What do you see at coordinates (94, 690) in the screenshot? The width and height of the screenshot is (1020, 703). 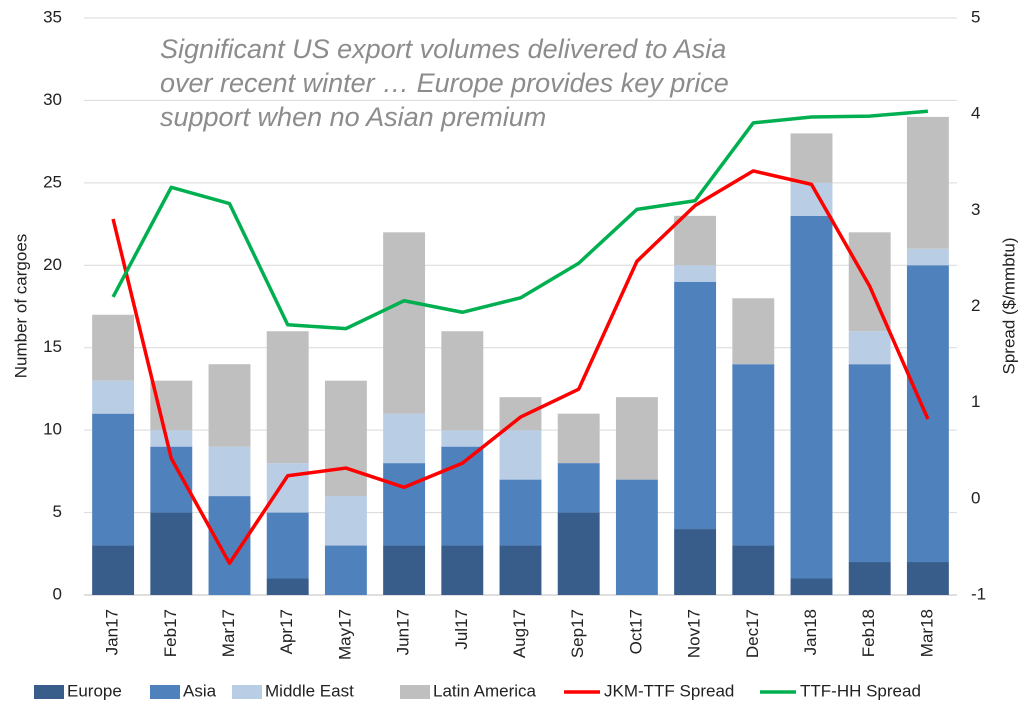 I see `legend-label: Europe` at bounding box center [94, 690].